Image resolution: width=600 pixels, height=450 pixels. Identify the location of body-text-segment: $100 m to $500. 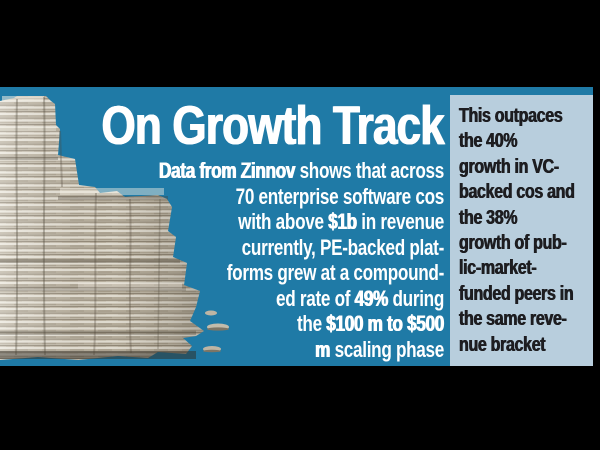
(385, 323).